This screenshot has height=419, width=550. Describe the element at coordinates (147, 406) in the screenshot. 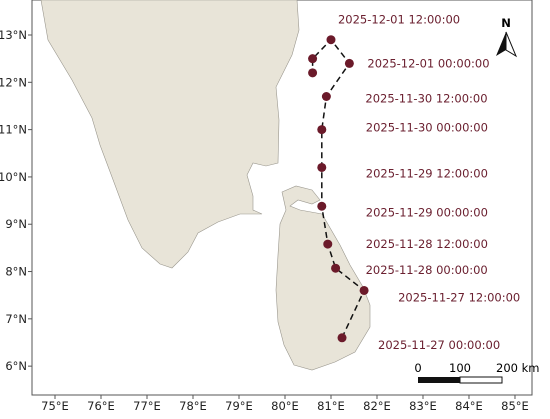

I see `x-tick-label: 77°E` at that location.